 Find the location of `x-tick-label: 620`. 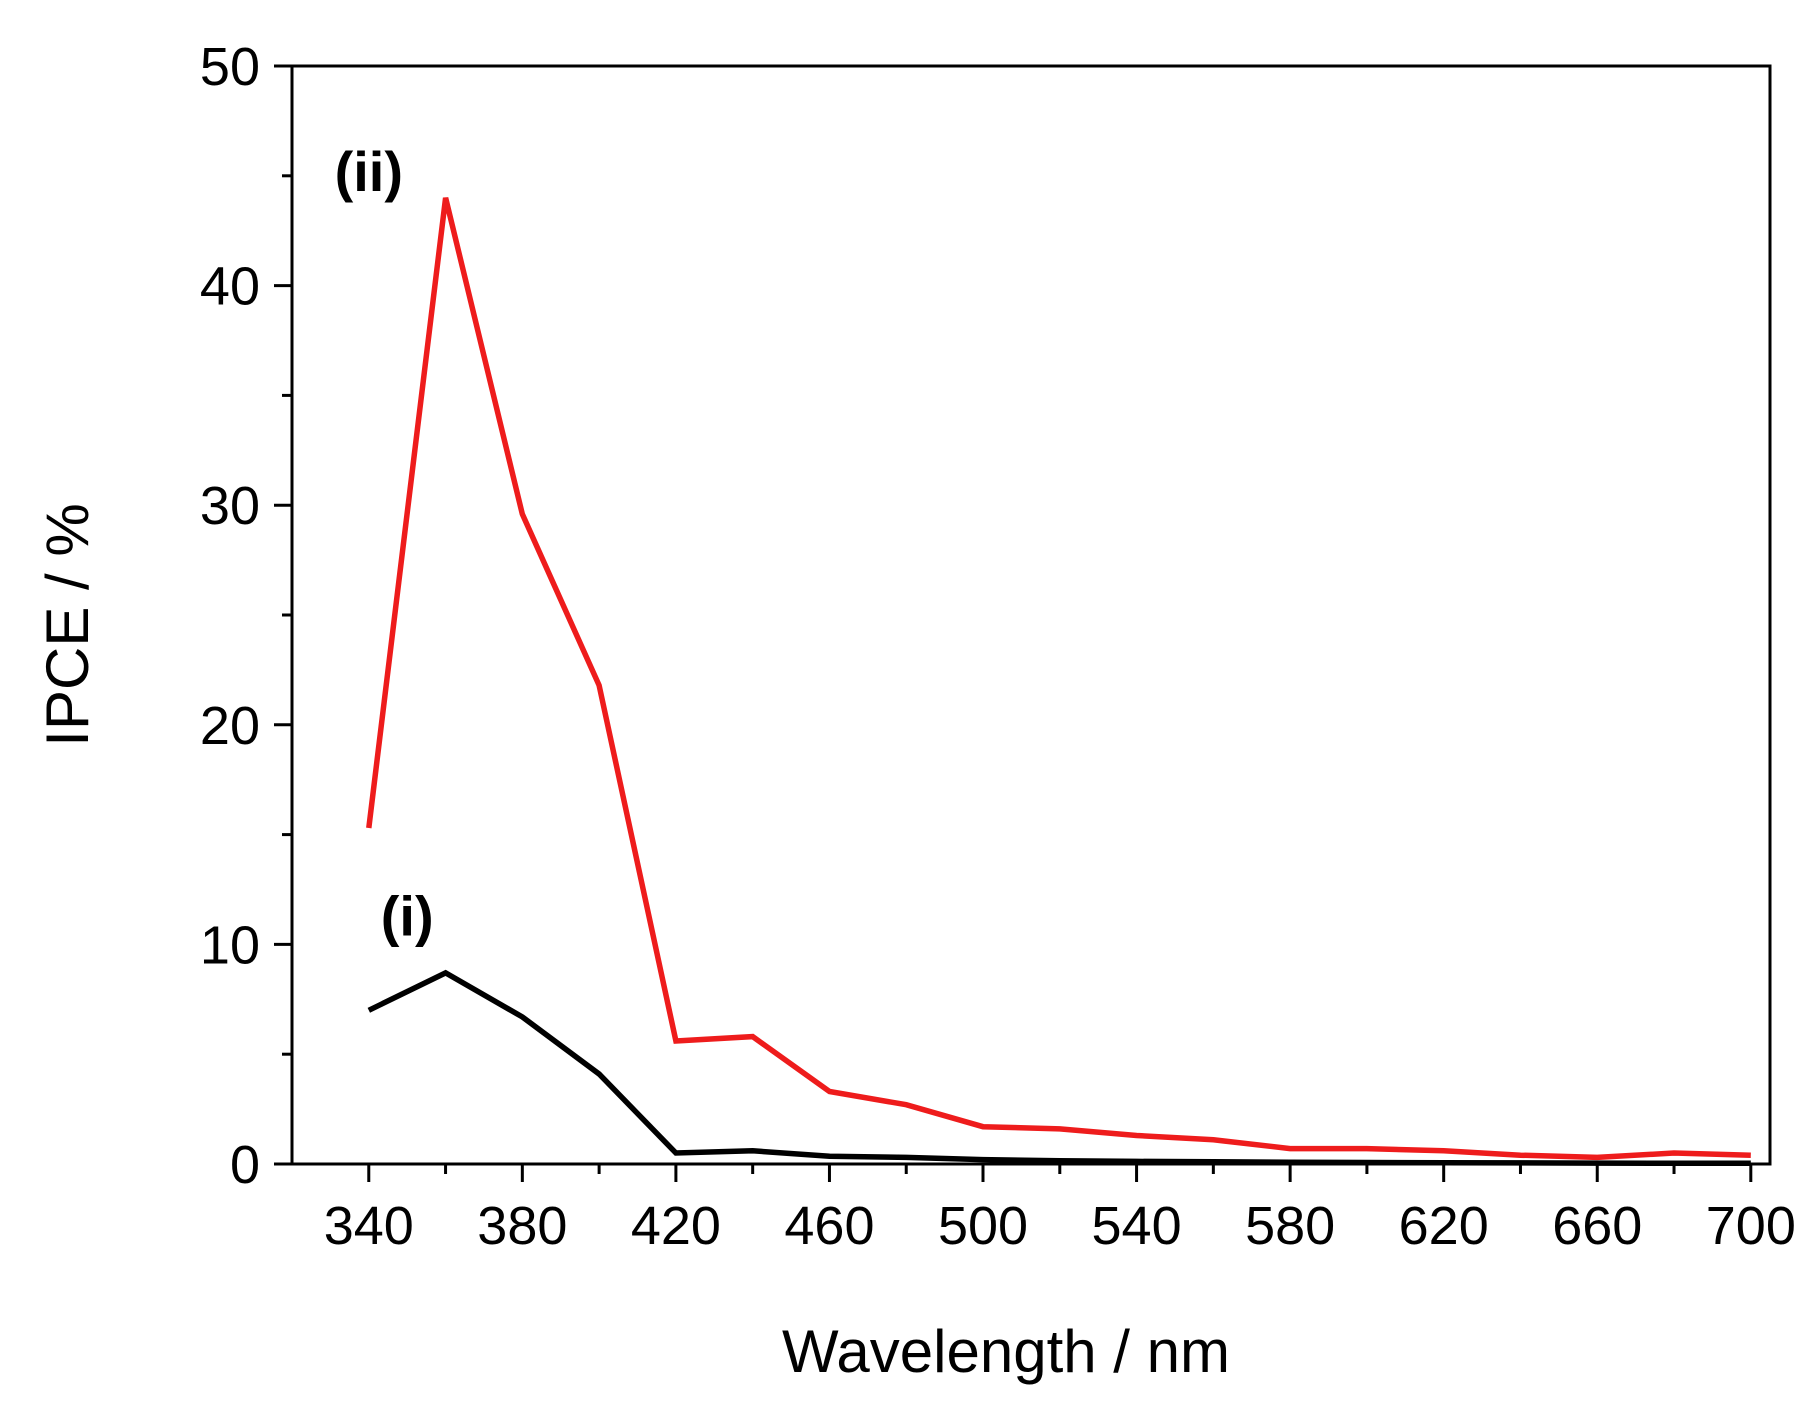

x-tick-label: 620 is located at coordinates (1444, 1226).